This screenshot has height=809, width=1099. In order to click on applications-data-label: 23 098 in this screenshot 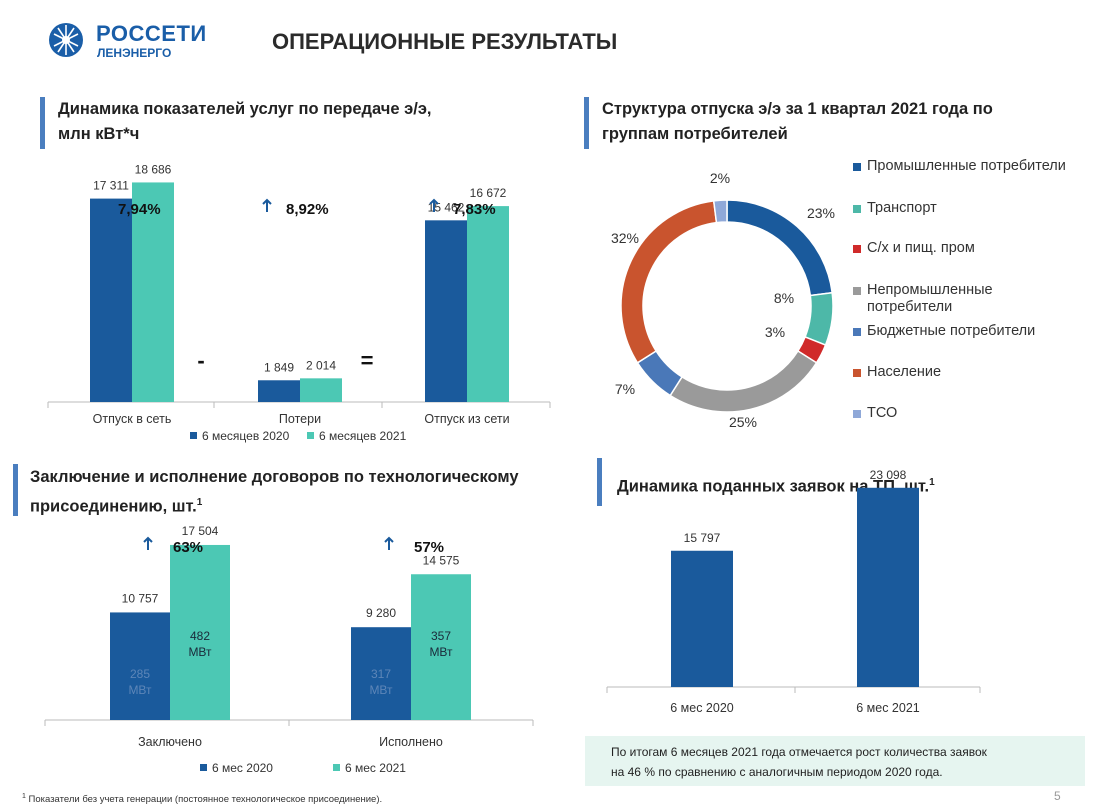, I will do `click(888, 475)`.